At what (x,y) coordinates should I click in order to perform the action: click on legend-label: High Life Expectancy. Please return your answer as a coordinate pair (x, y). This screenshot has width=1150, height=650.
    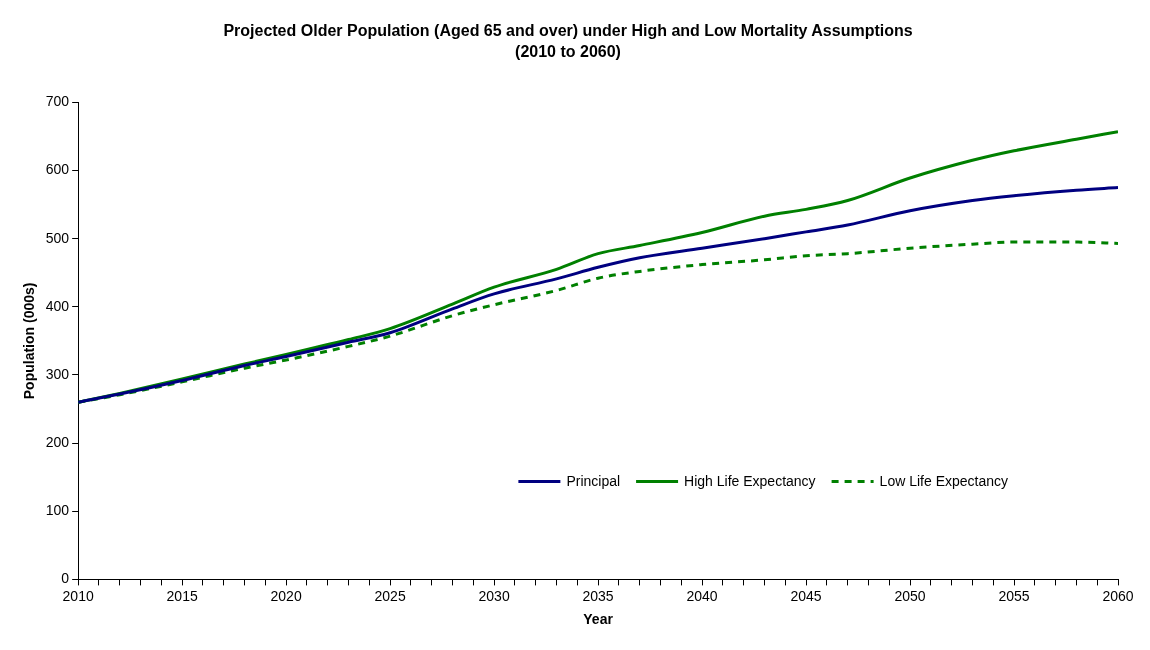
    Looking at the image, I should click on (750, 481).